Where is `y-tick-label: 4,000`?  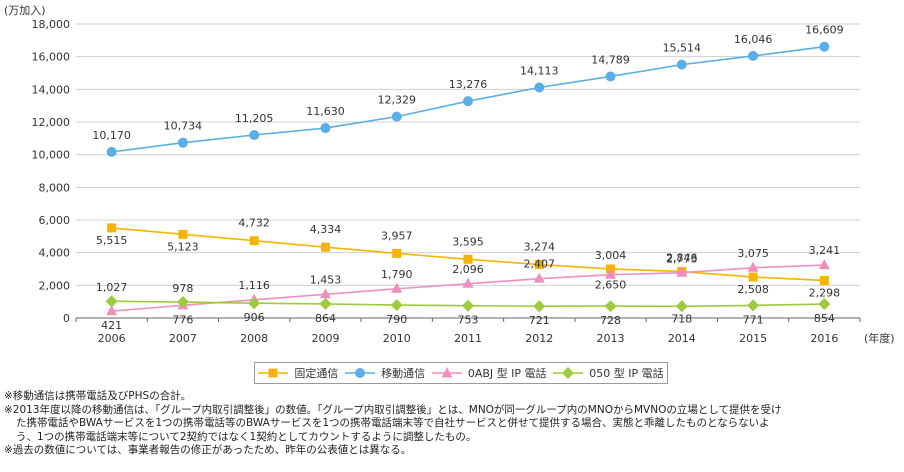
y-tick-label: 4,000 is located at coordinates (55, 253).